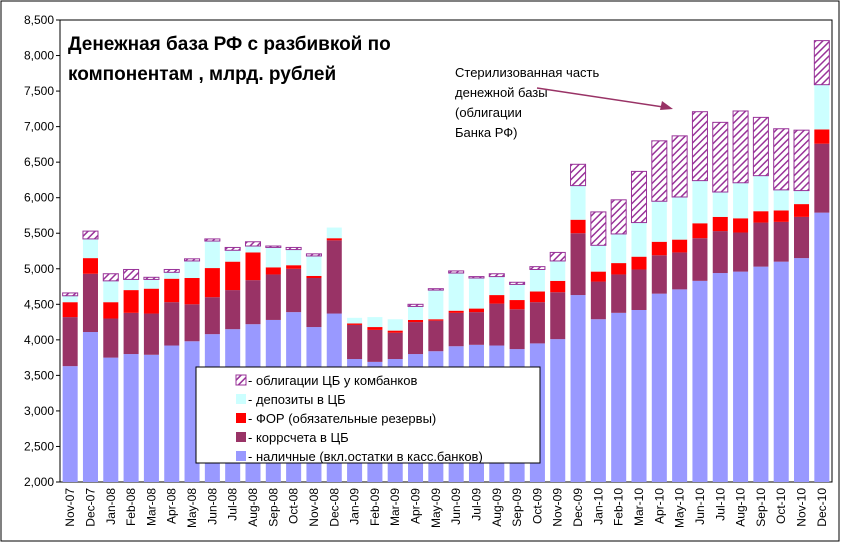 The width and height of the screenshot is (841, 543). Describe the element at coordinates (375, 507) in the screenshot. I see `x-tick-label: Feb-09` at that location.